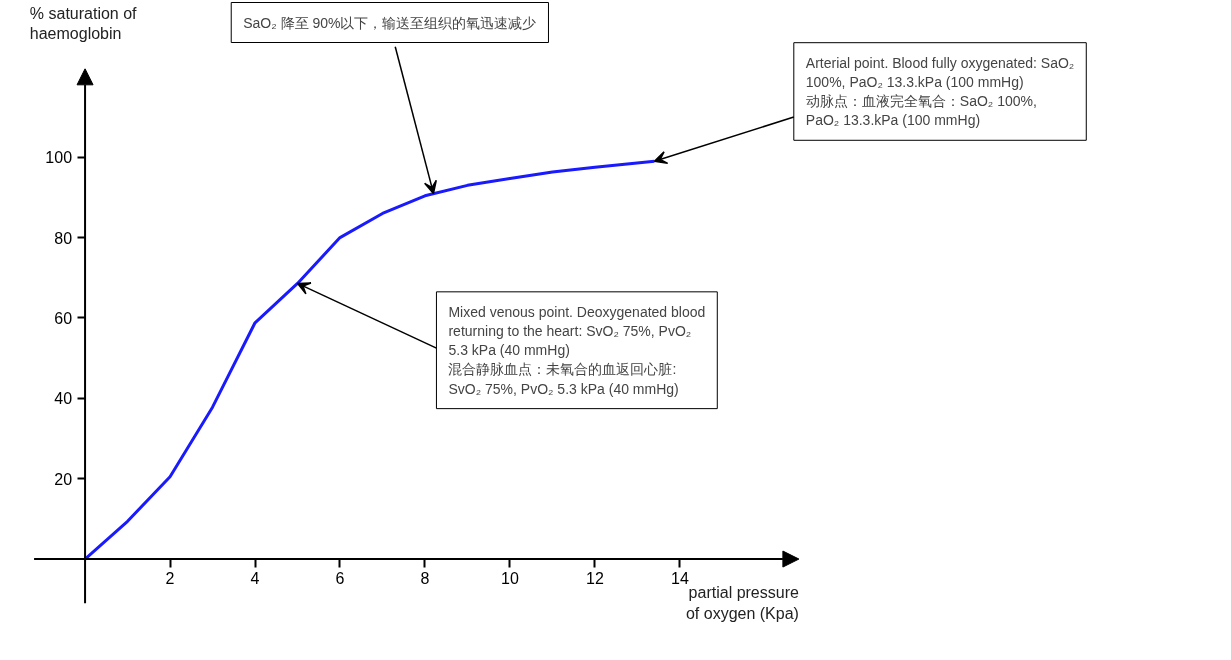 This screenshot has height=660, width=1231. Describe the element at coordinates (63, 238) in the screenshot. I see `y-tick-label: 80` at that location.